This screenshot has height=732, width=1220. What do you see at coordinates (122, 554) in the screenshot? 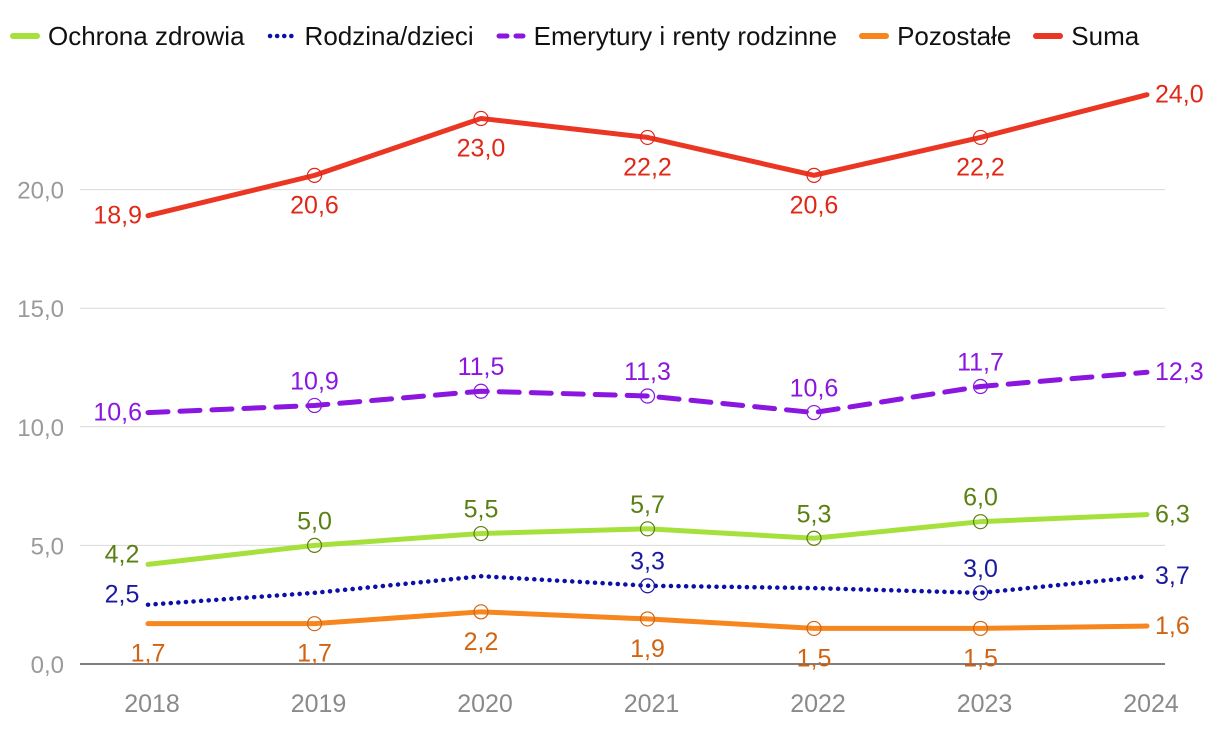
I see `data-label: 4,2` at bounding box center [122, 554].